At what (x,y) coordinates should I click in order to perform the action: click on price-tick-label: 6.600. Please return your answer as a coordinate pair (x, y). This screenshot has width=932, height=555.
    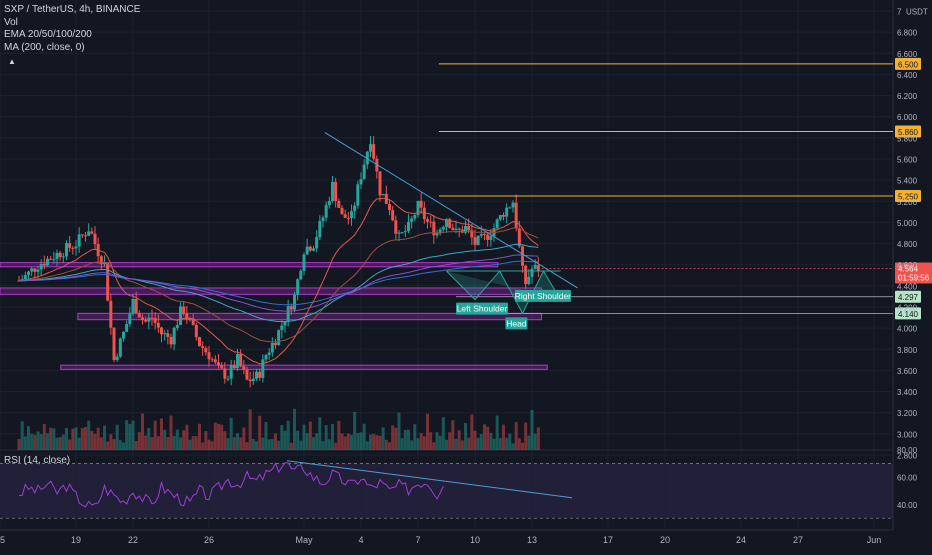
    Looking at the image, I should click on (907, 54).